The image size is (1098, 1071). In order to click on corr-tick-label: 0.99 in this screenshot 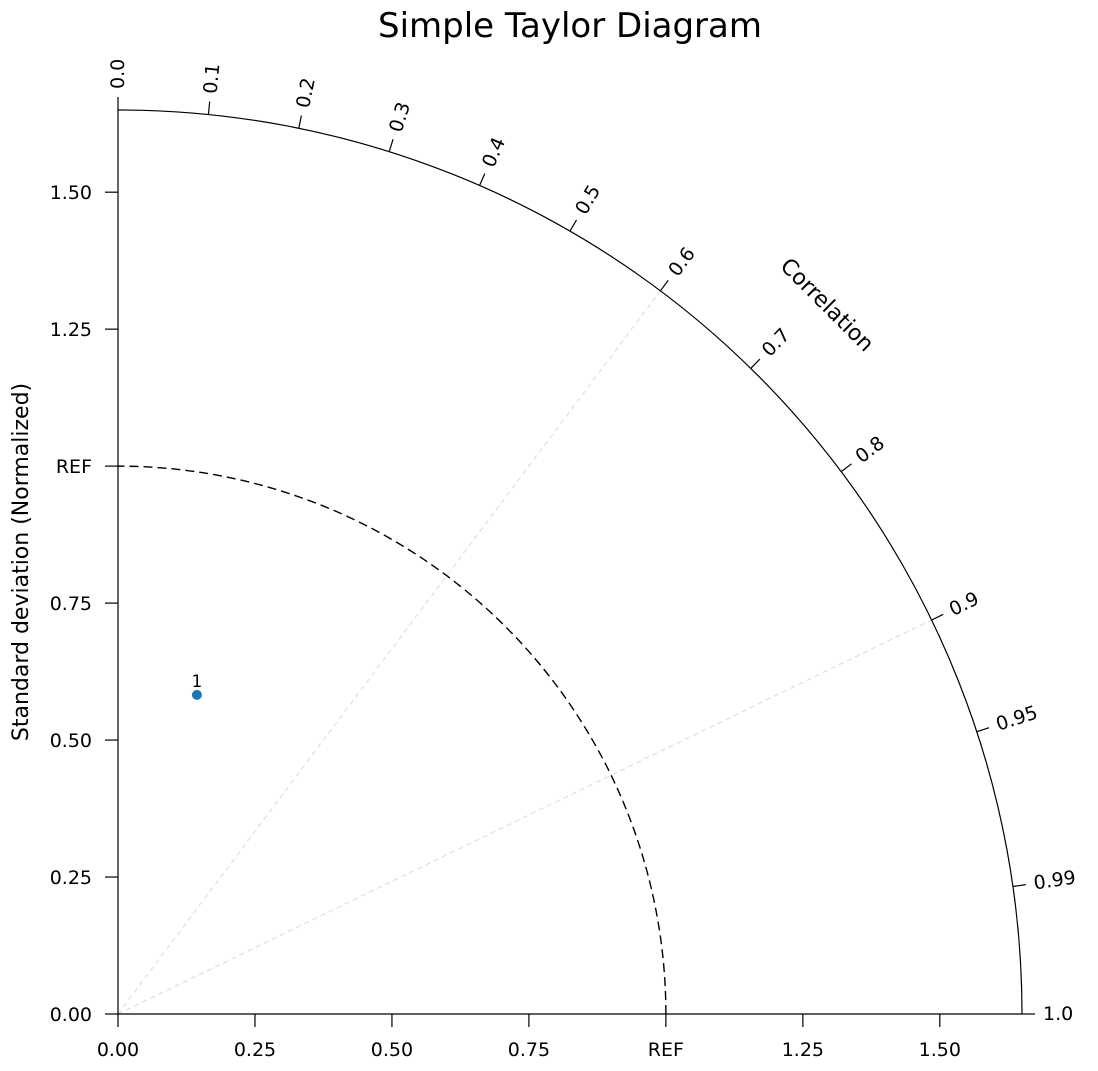, I will do `click(1054, 881)`.